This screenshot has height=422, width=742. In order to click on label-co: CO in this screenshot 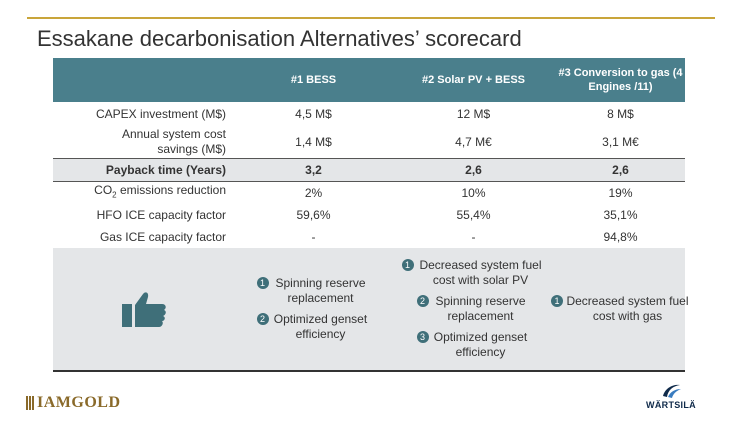, I will do `click(103, 190)`.